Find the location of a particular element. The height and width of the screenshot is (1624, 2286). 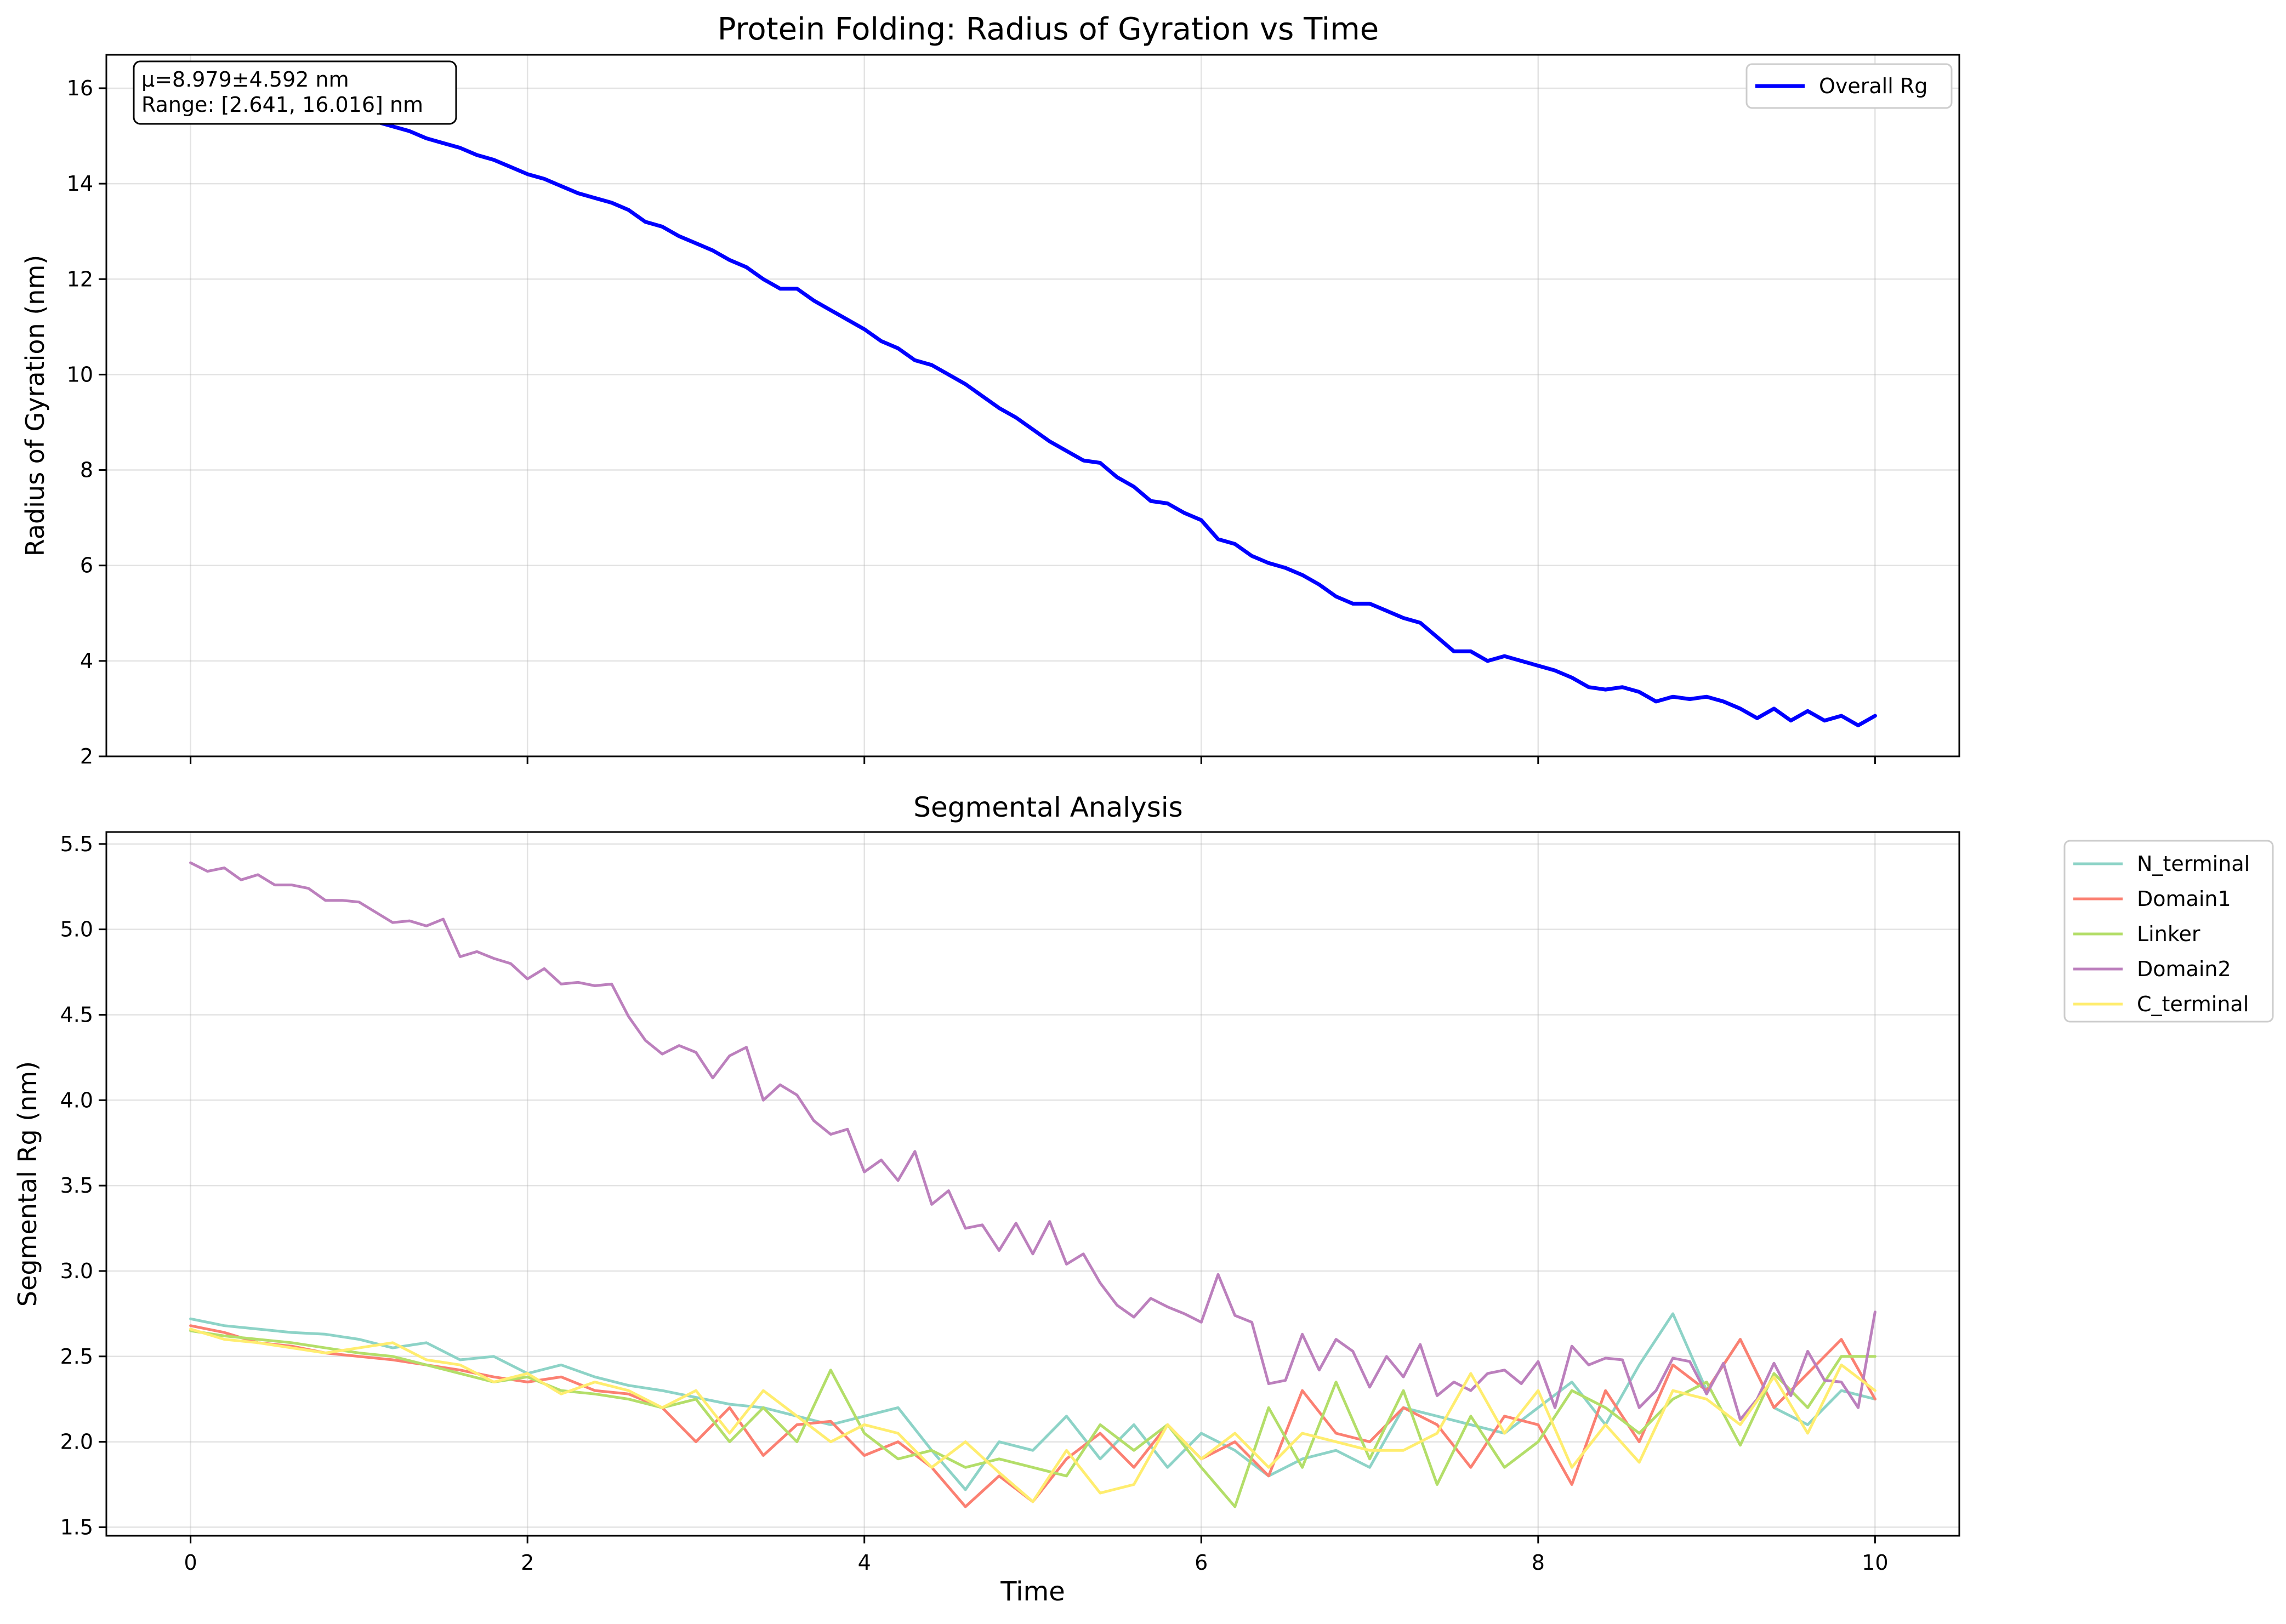

y-tick-label: 10 is located at coordinates (80, 374).